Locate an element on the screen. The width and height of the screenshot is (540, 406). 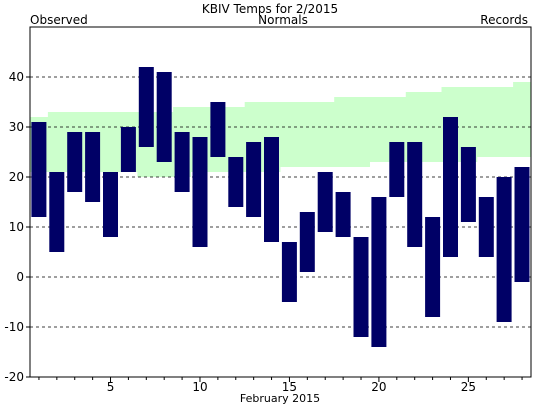
y-tick-label: 30 is located at coordinates (16, 127).